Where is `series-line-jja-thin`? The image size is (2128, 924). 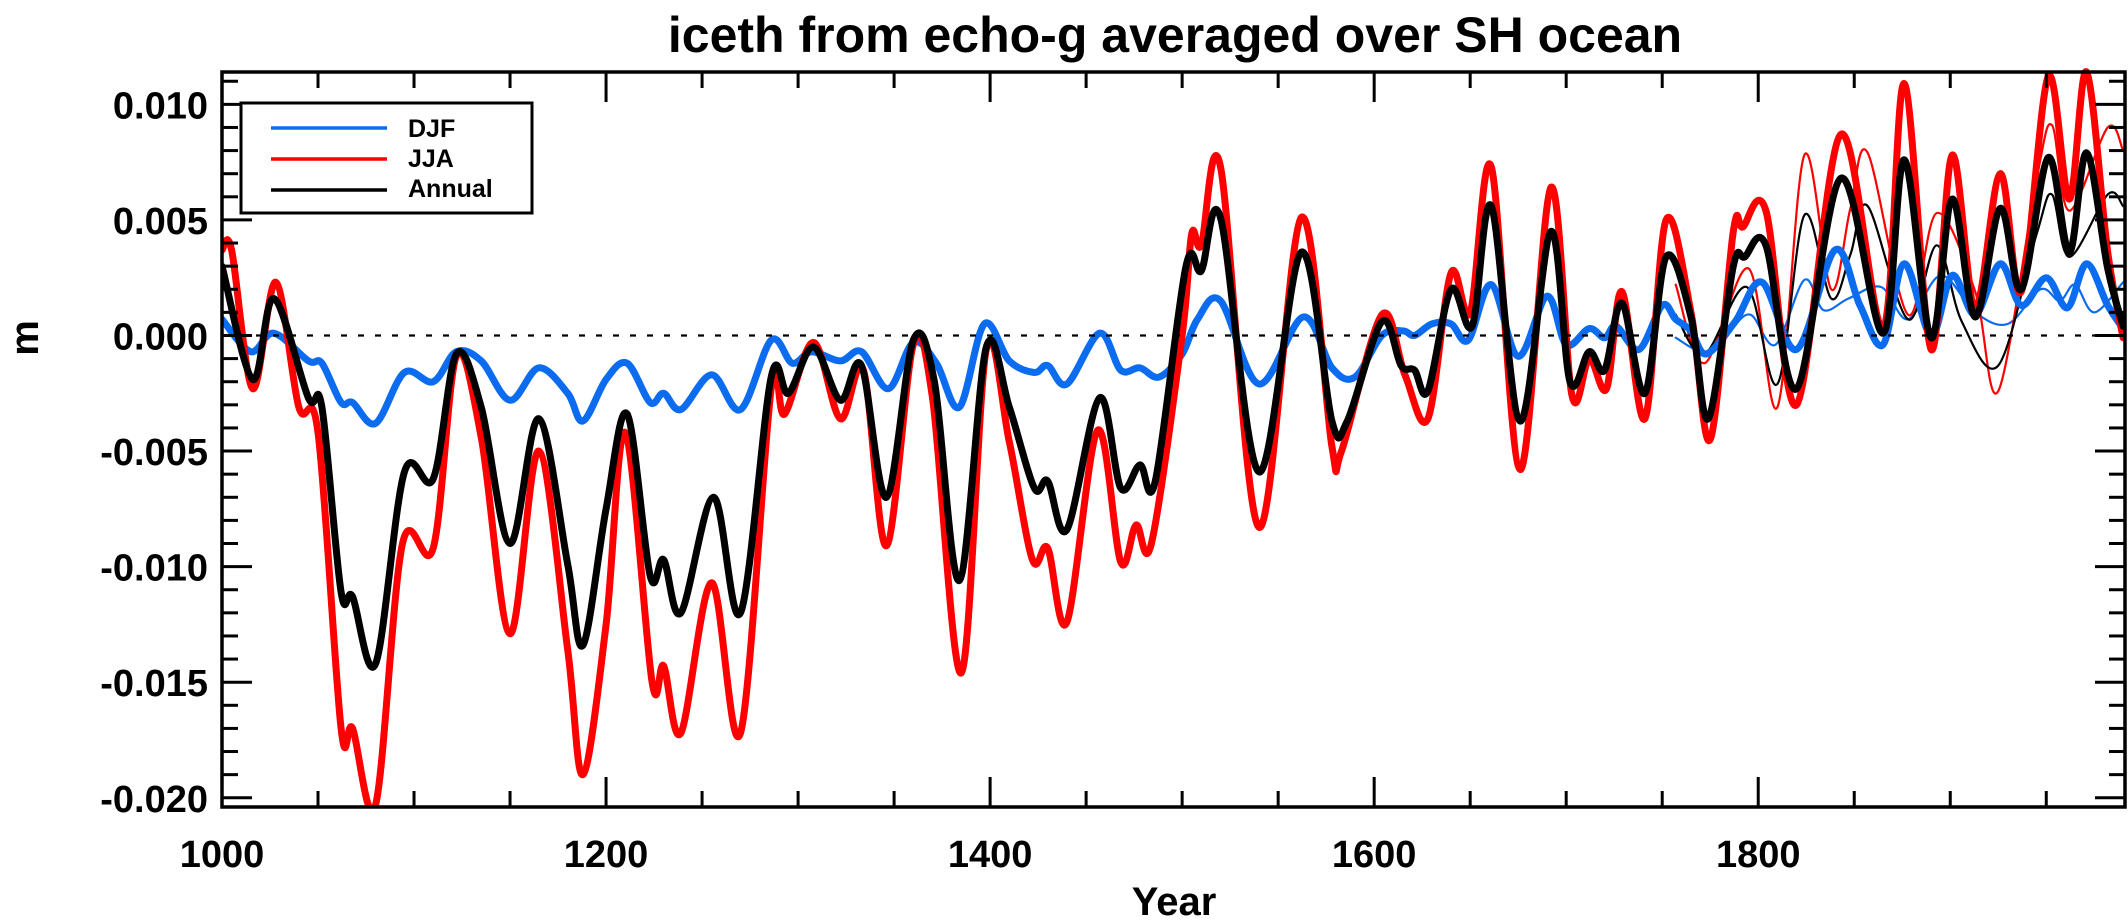
series-line-jja-thin is located at coordinates (1899, 266).